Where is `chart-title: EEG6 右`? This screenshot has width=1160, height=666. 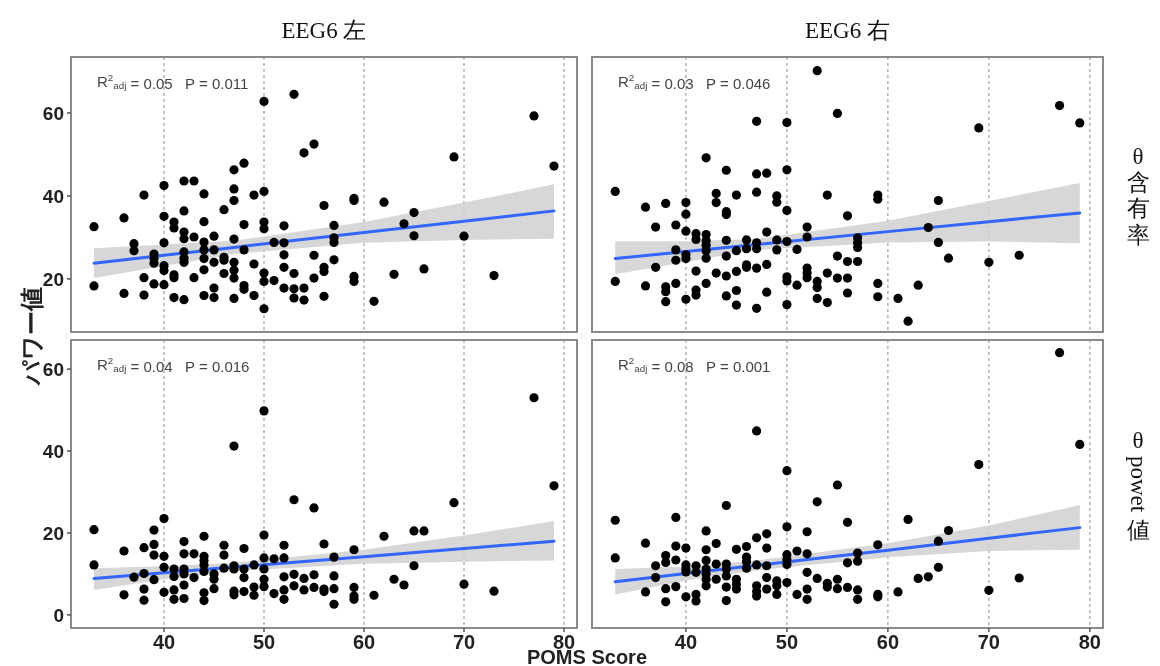 chart-title: EEG6 右 is located at coordinates (847, 30).